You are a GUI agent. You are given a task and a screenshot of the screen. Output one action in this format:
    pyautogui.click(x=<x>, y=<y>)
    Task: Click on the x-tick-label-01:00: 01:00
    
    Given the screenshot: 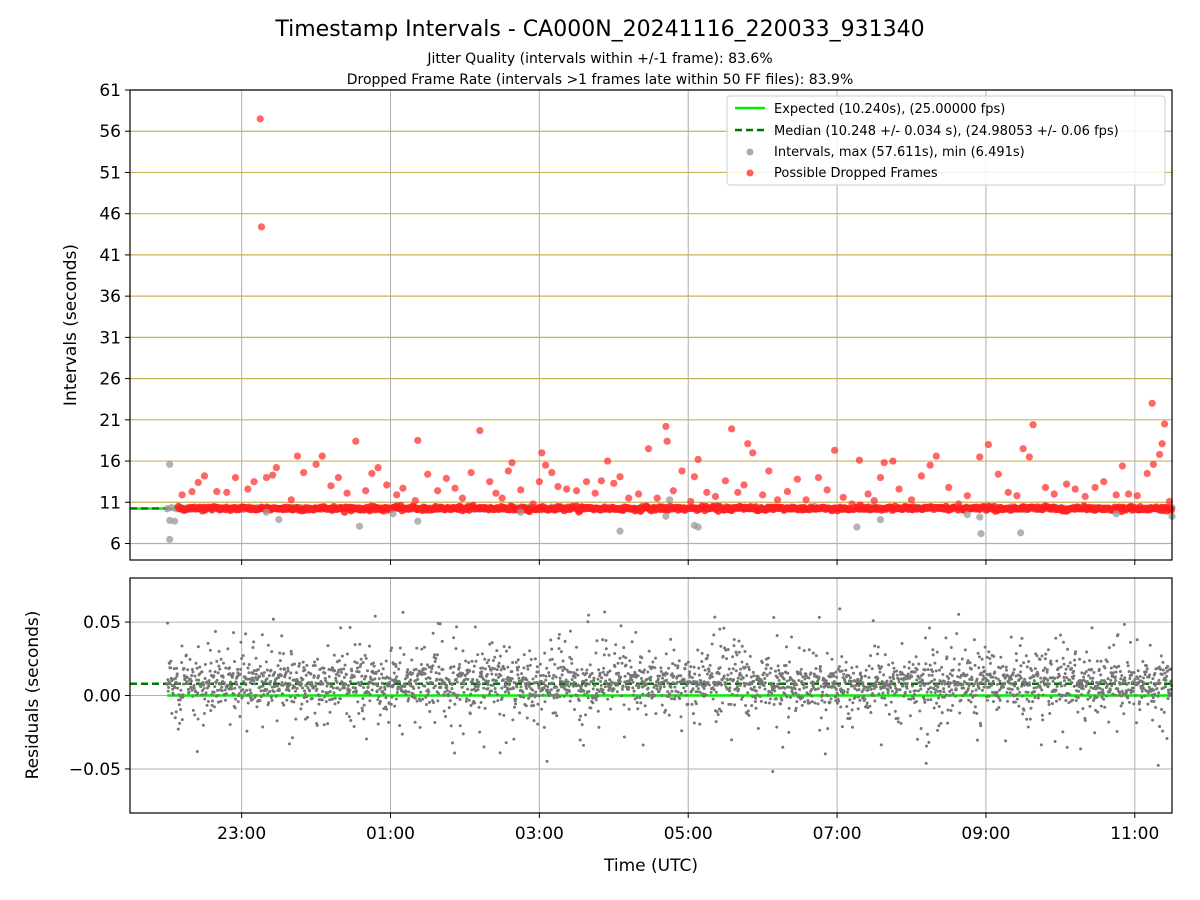 What is the action you would take?
    pyautogui.click(x=390, y=834)
    